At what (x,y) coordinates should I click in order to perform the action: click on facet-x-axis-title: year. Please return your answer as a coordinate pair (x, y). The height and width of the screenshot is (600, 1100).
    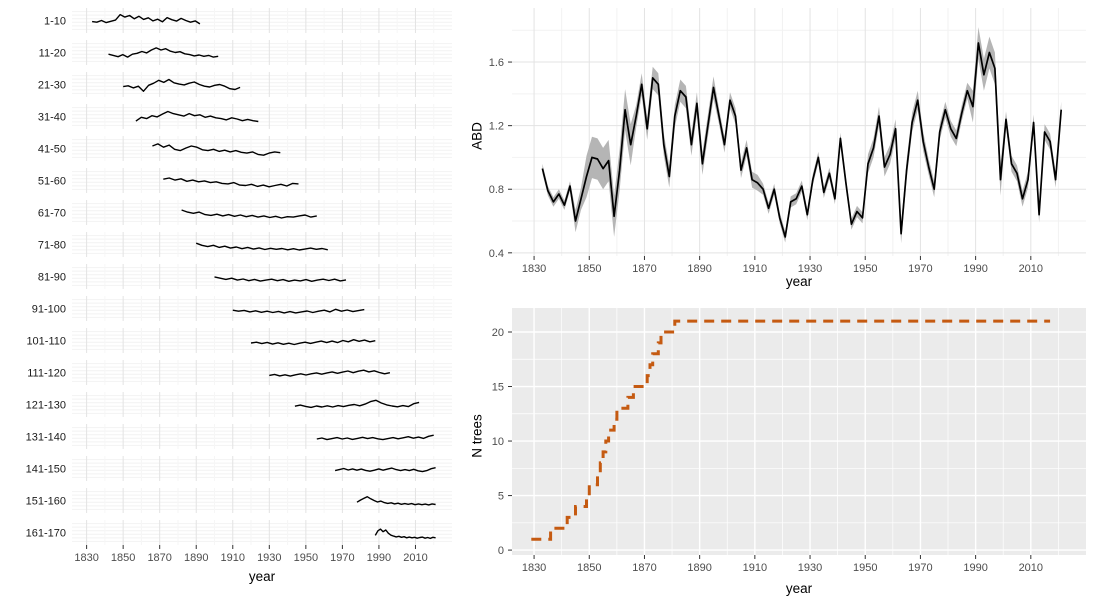
    Looking at the image, I should click on (262, 576).